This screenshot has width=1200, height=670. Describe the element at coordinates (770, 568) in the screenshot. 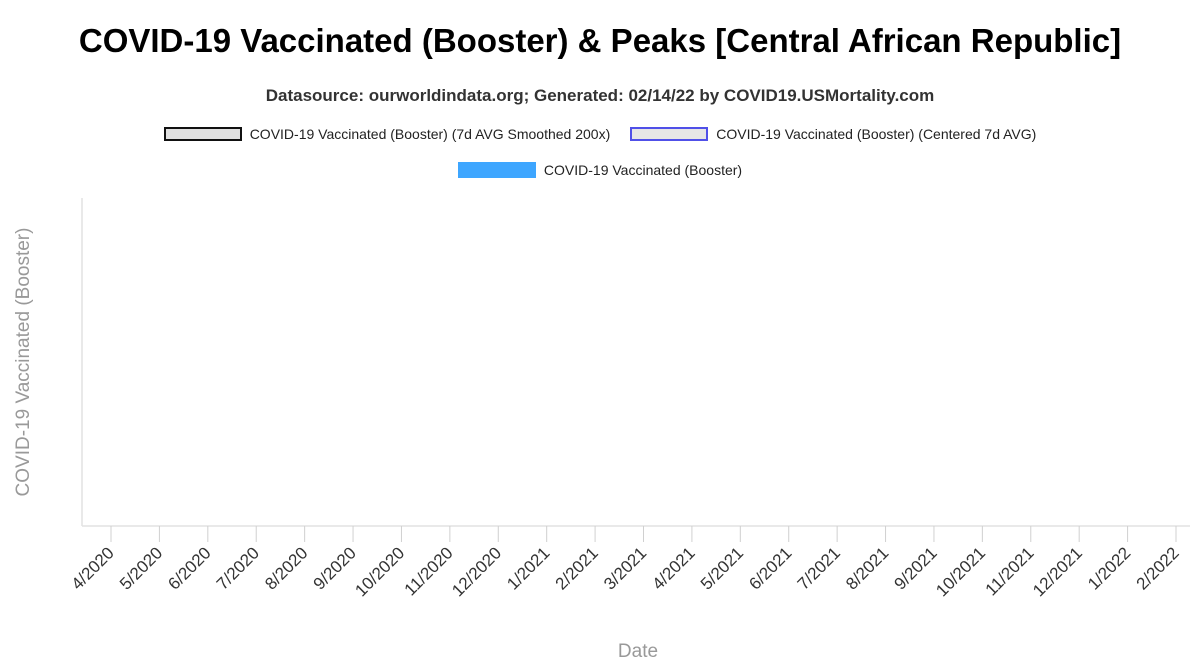

I see `x-tick-label: 6/2021` at that location.